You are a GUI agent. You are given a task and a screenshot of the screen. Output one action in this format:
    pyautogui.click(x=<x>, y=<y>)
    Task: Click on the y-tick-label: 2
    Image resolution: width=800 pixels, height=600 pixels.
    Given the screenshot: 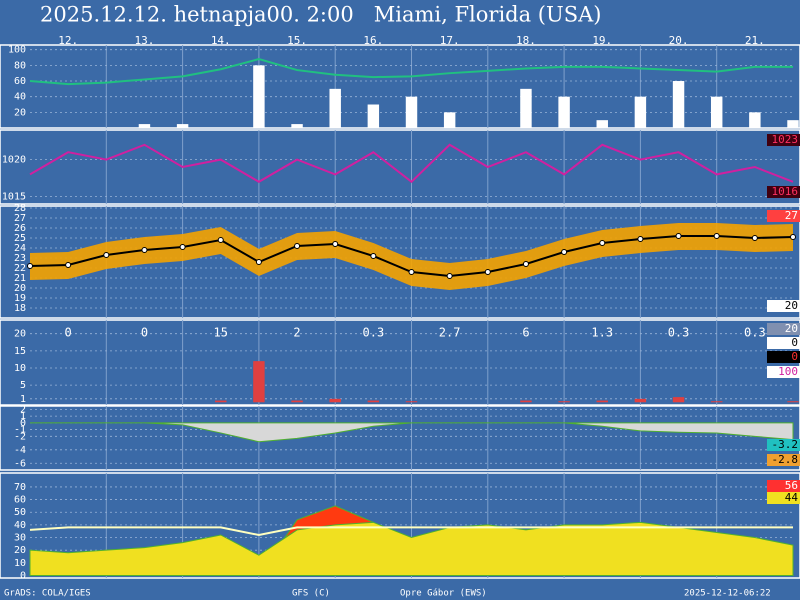 What is the action you would take?
    pyautogui.click(x=23, y=409)
    